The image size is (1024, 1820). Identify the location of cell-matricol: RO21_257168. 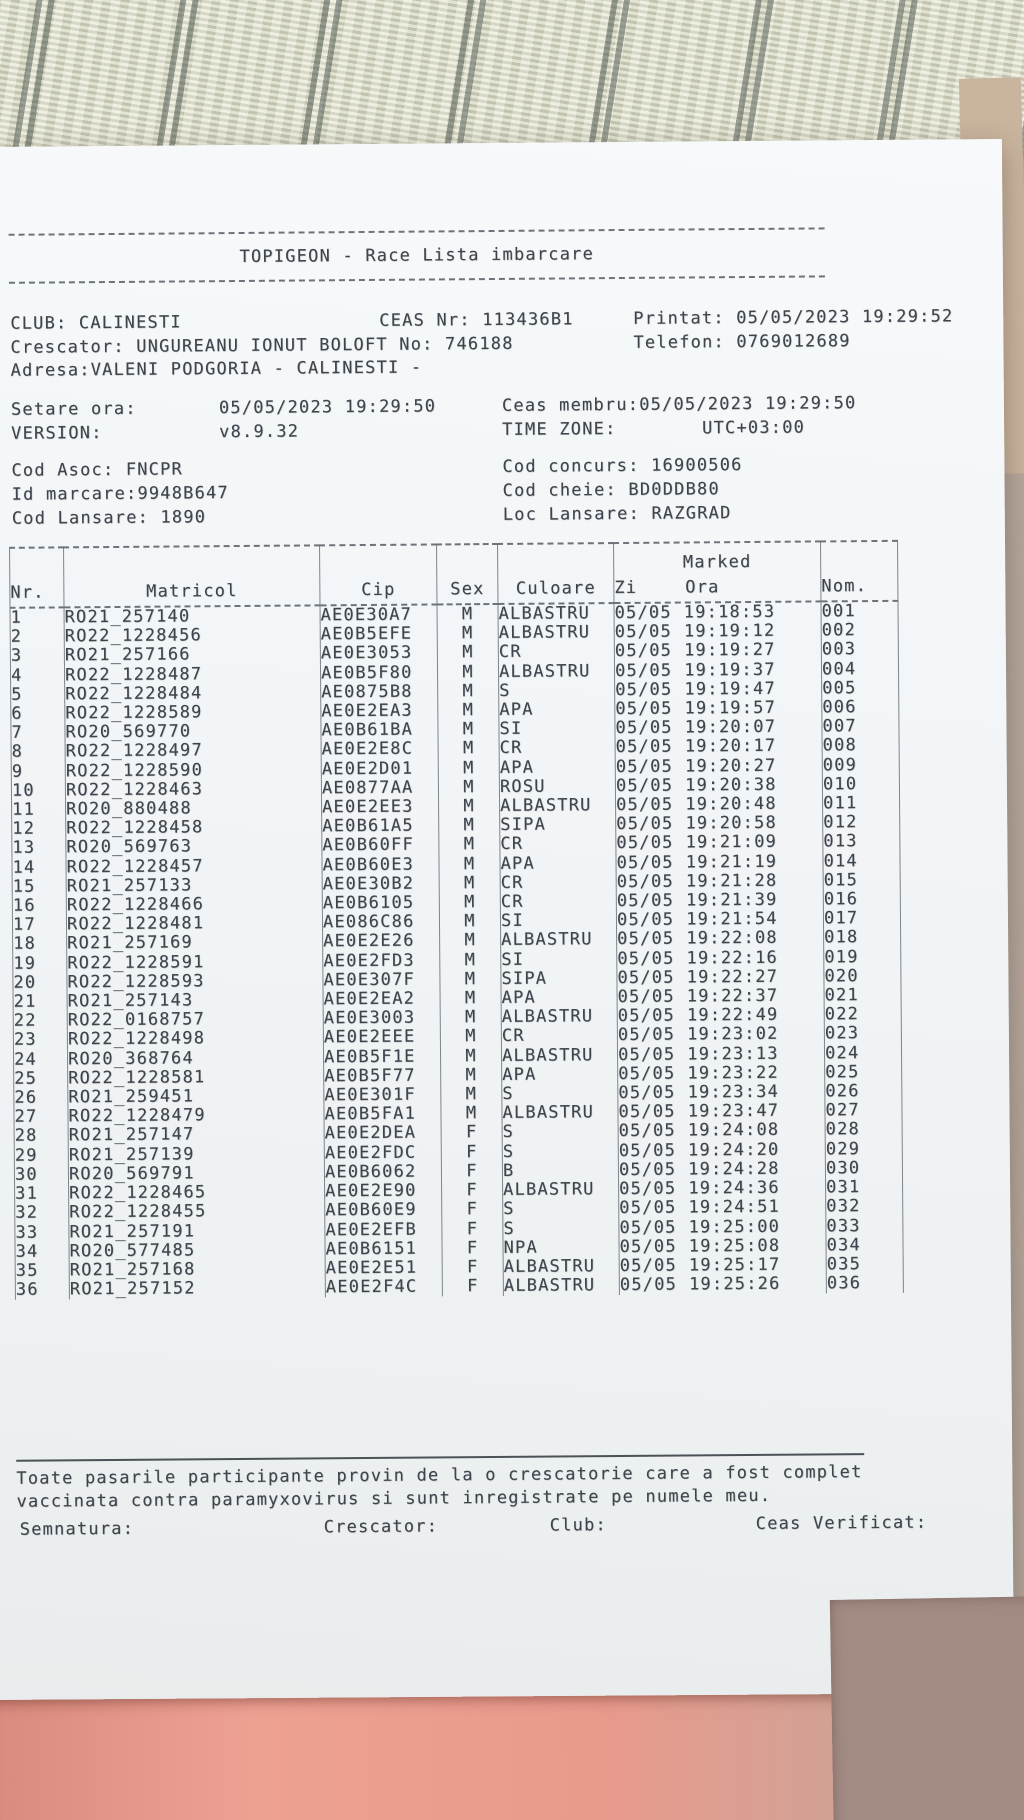
(197, 1270).